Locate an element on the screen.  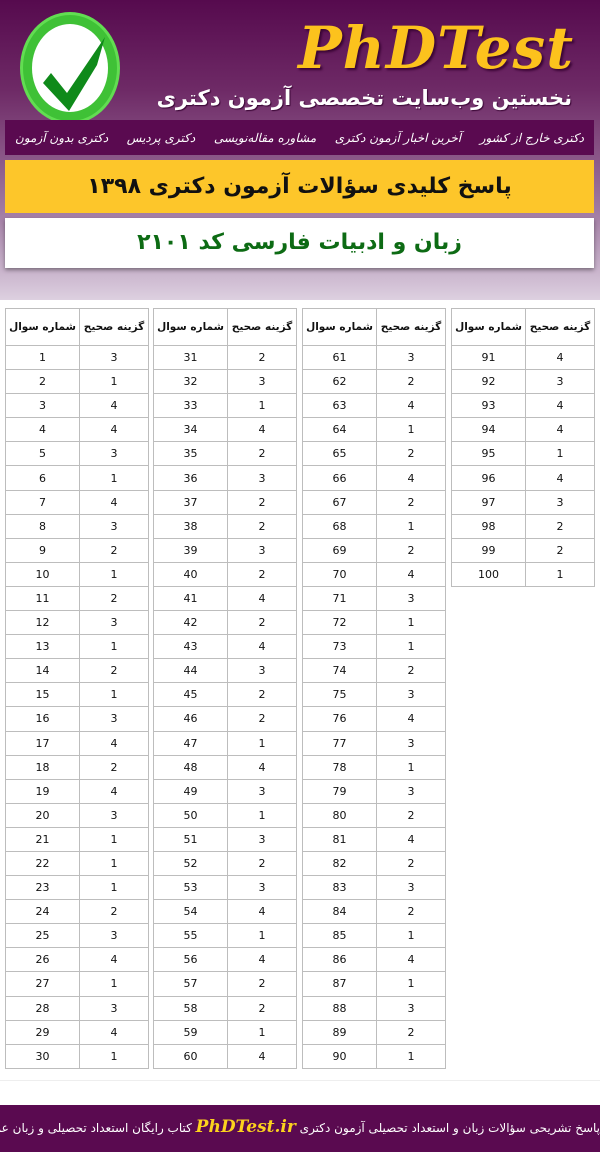
nav-item: دکتری خارج از کشور is located at coordinates (531, 137).